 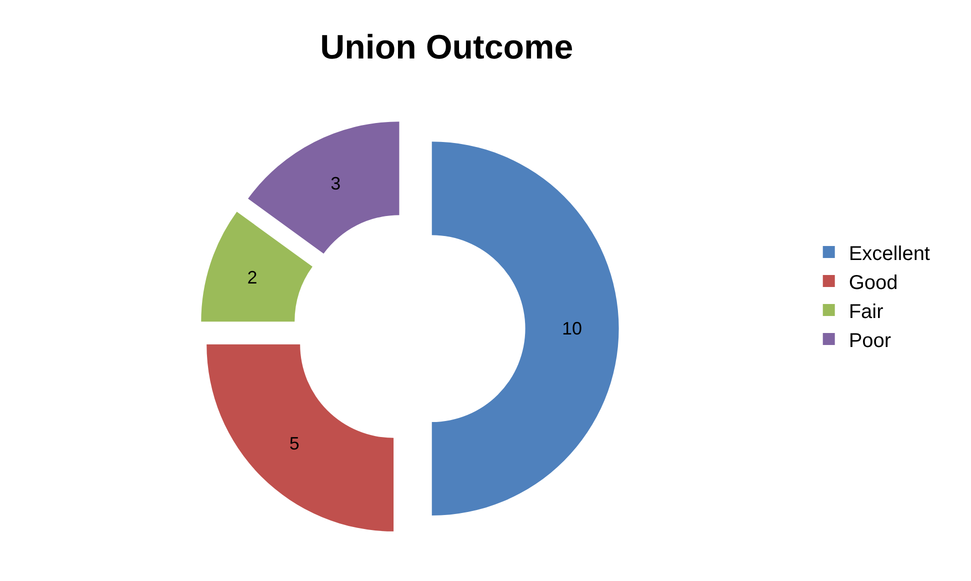 I want to click on legend-label: Fair, so click(x=866, y=311).